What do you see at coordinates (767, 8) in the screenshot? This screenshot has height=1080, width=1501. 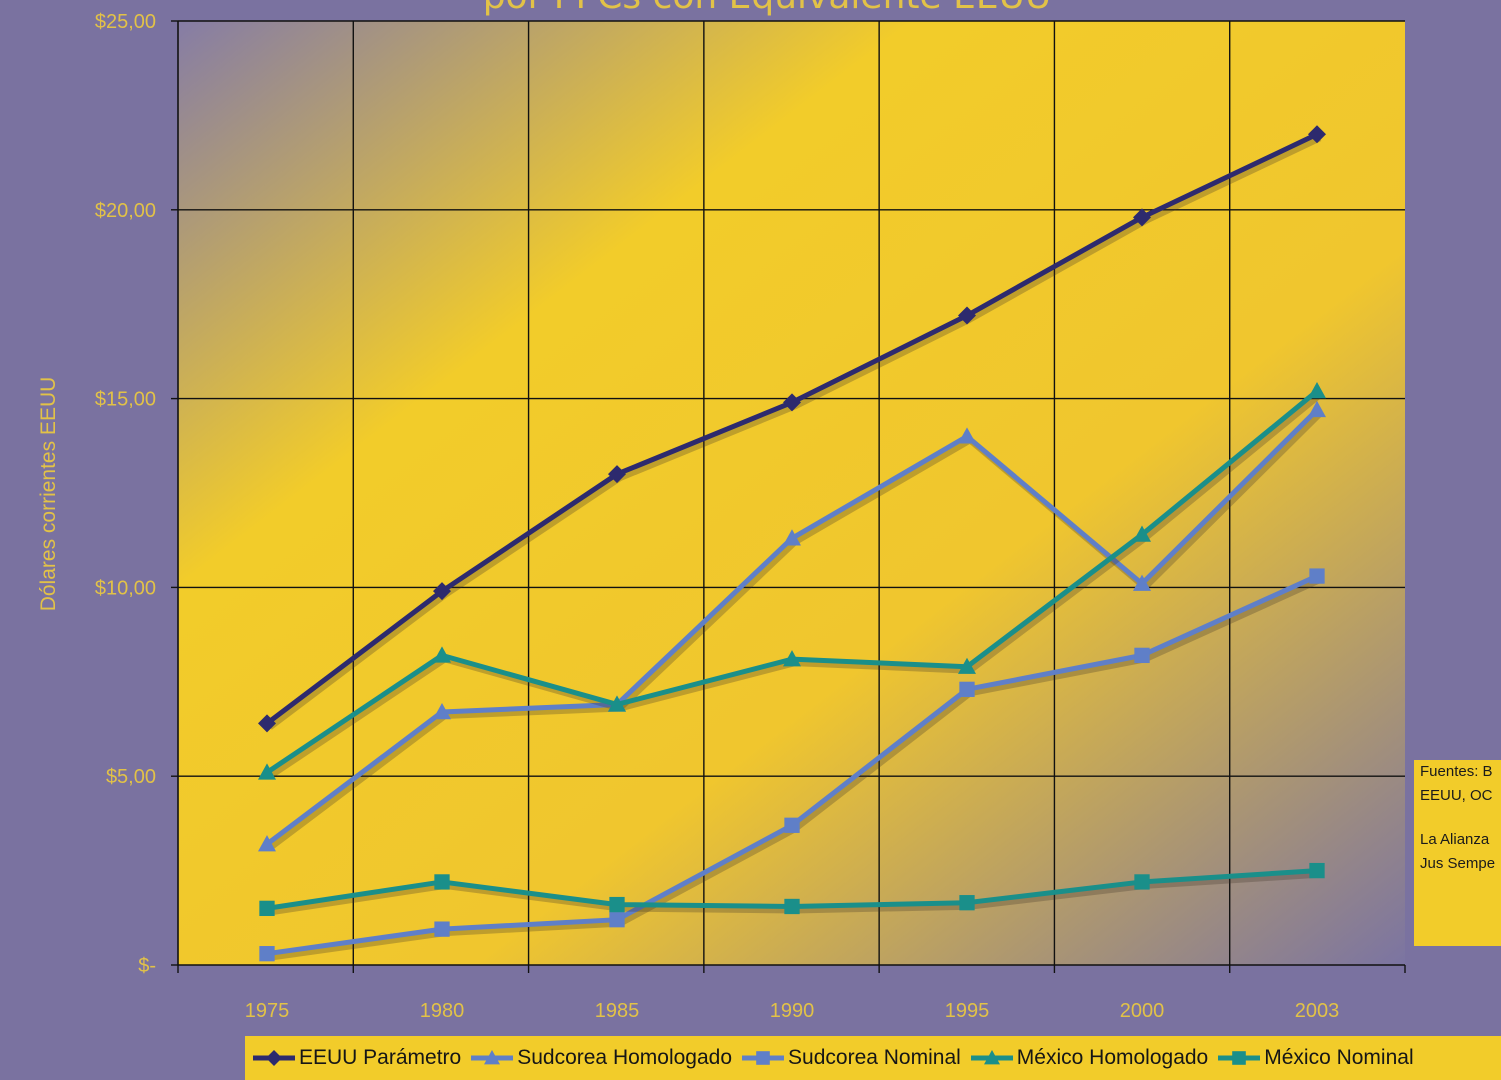 I see `chart-title: por PPCs con Equivalente EEUU` at bounding box center [767, 8].